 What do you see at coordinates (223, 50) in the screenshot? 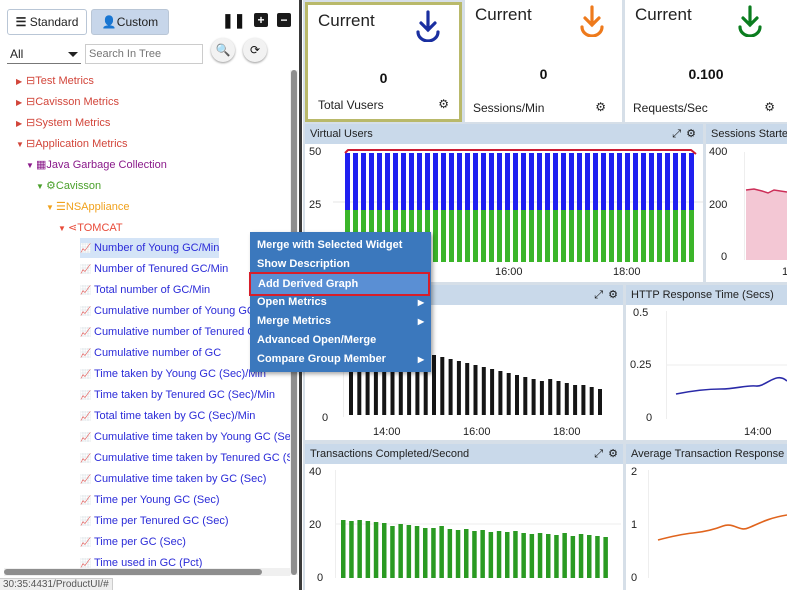
I see `search-button: 🔍` at bounding box center [223, 50].